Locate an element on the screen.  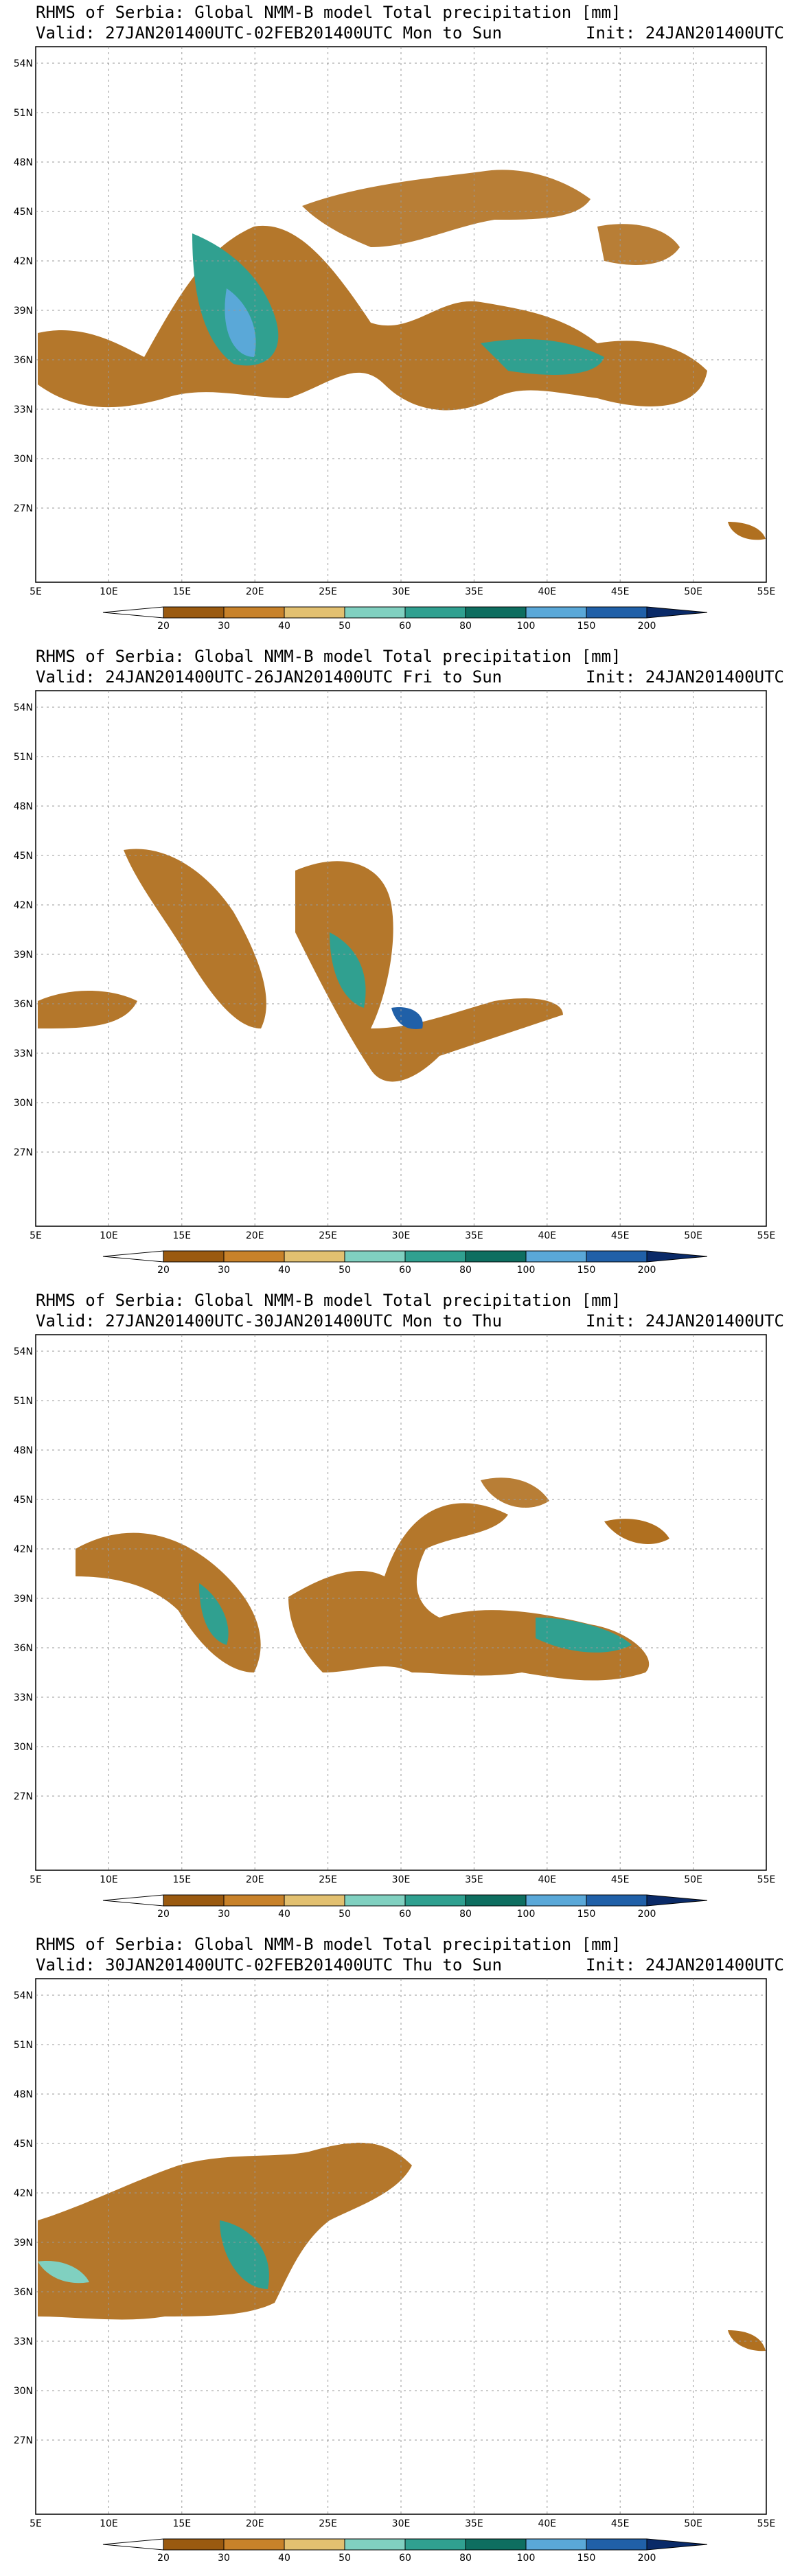
longitude-label: 45E is located at coordinates (620, 1235).